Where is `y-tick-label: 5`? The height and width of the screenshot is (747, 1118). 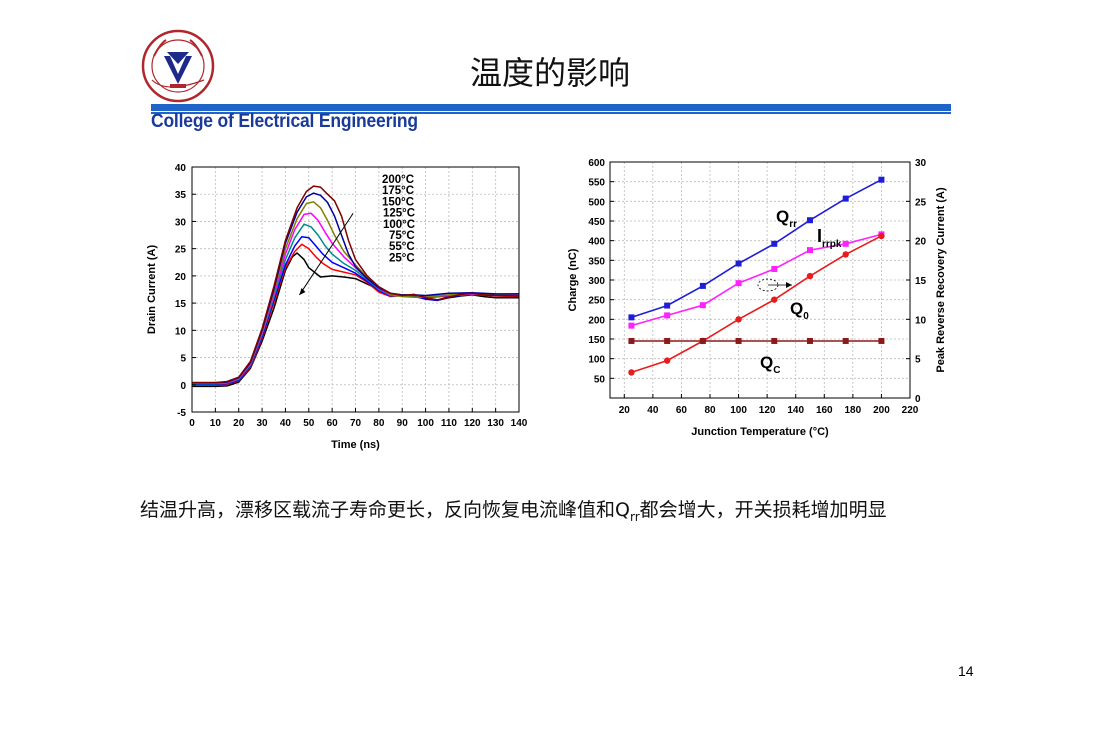
y-tick-label: 5 is located at coordinates (183, 359).